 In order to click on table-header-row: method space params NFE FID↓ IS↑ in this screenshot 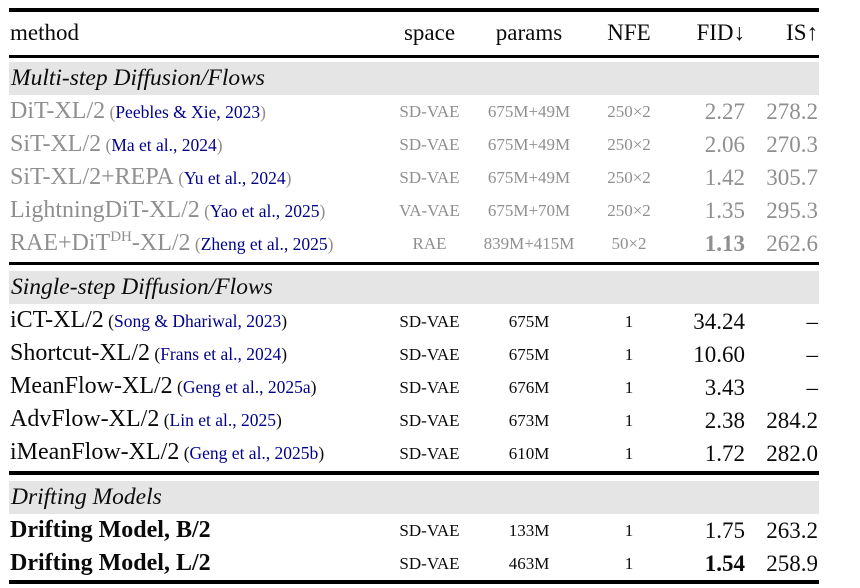, I will do `click(414, 33)`.